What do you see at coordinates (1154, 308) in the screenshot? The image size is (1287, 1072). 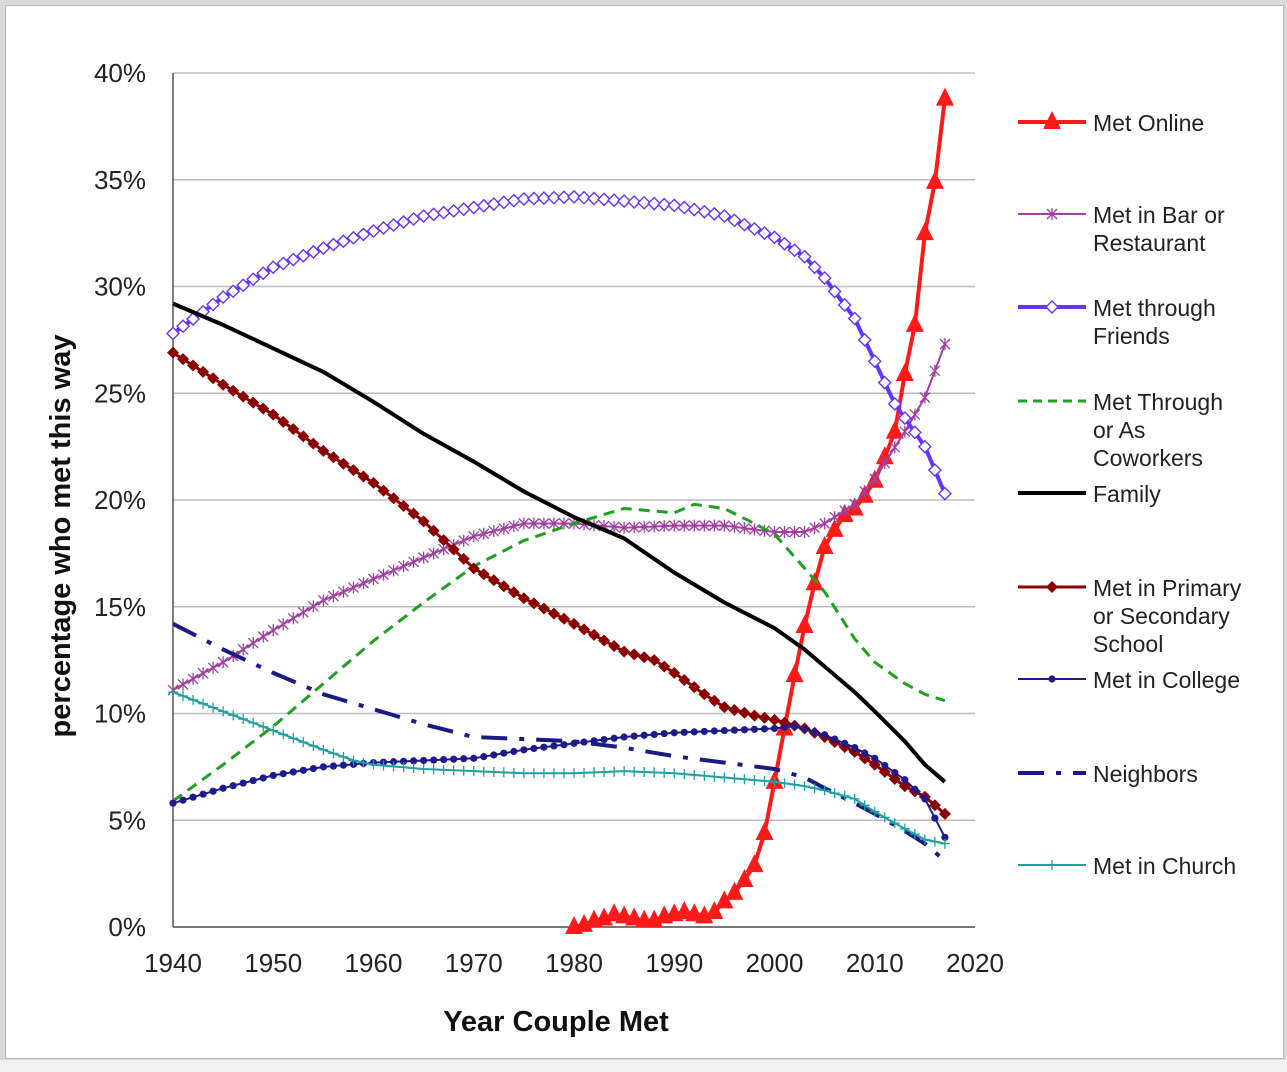 I see `legend-label: Met through` at bounding box center [1154, 308].